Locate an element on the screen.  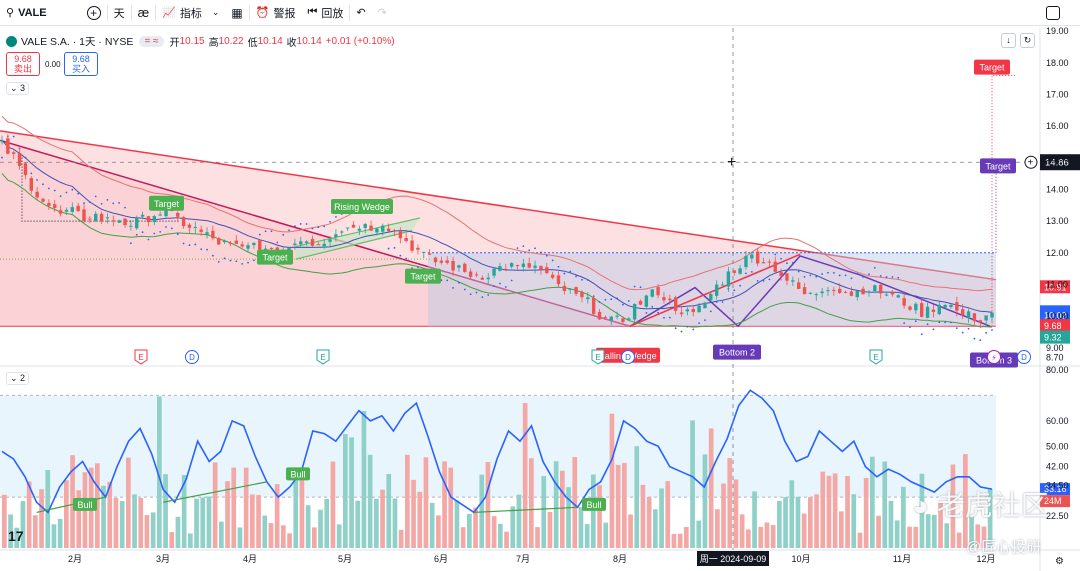
plus-circle-icon: + is located at coordinates (93, 12).